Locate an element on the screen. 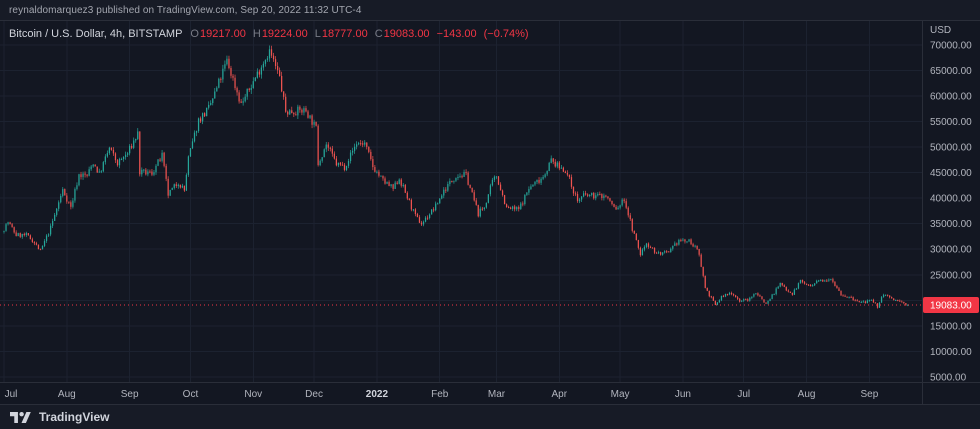 This screenshot has height=429, width=980. time-tick-label: May is located at coordinates (620, 394).